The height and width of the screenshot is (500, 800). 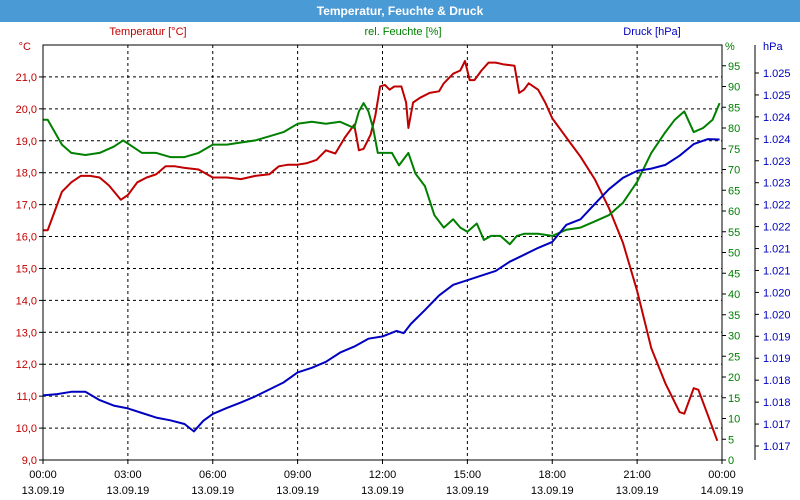 I want to click on humidity-tick-label: 95, so click(x=734, y=67).